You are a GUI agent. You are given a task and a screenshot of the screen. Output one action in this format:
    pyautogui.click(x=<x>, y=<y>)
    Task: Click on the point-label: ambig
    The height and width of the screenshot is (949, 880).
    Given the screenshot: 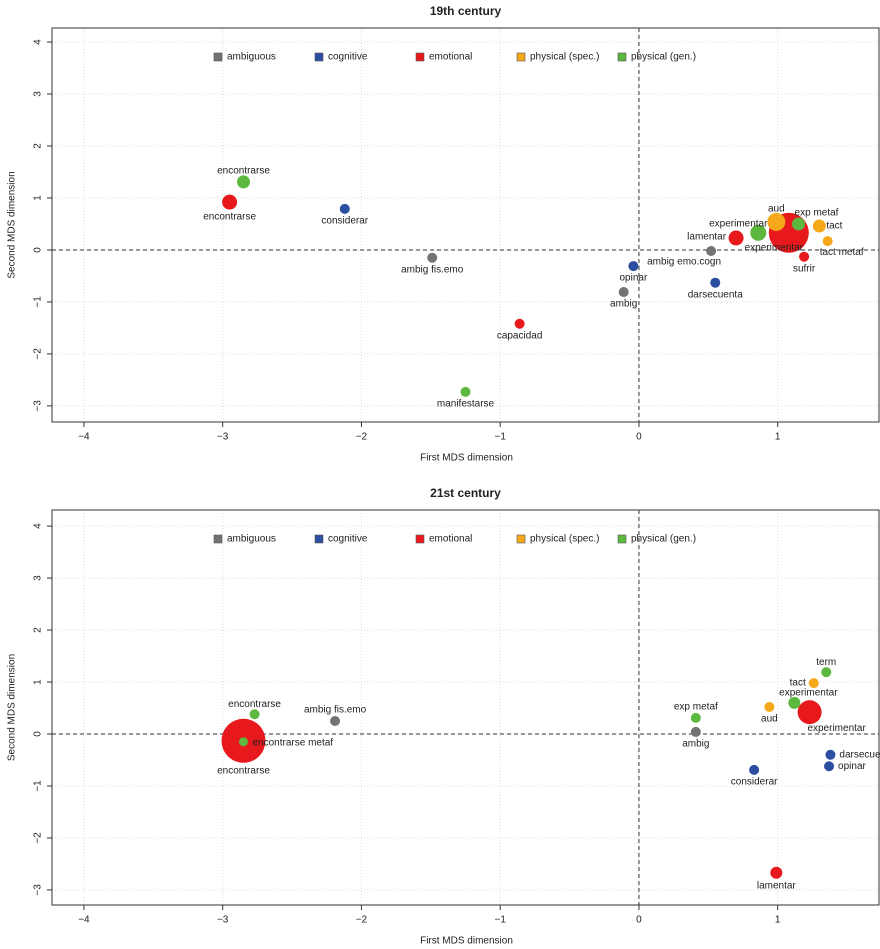 What is the action you would take?
    pyautogui.click(x=695, y=744)
    